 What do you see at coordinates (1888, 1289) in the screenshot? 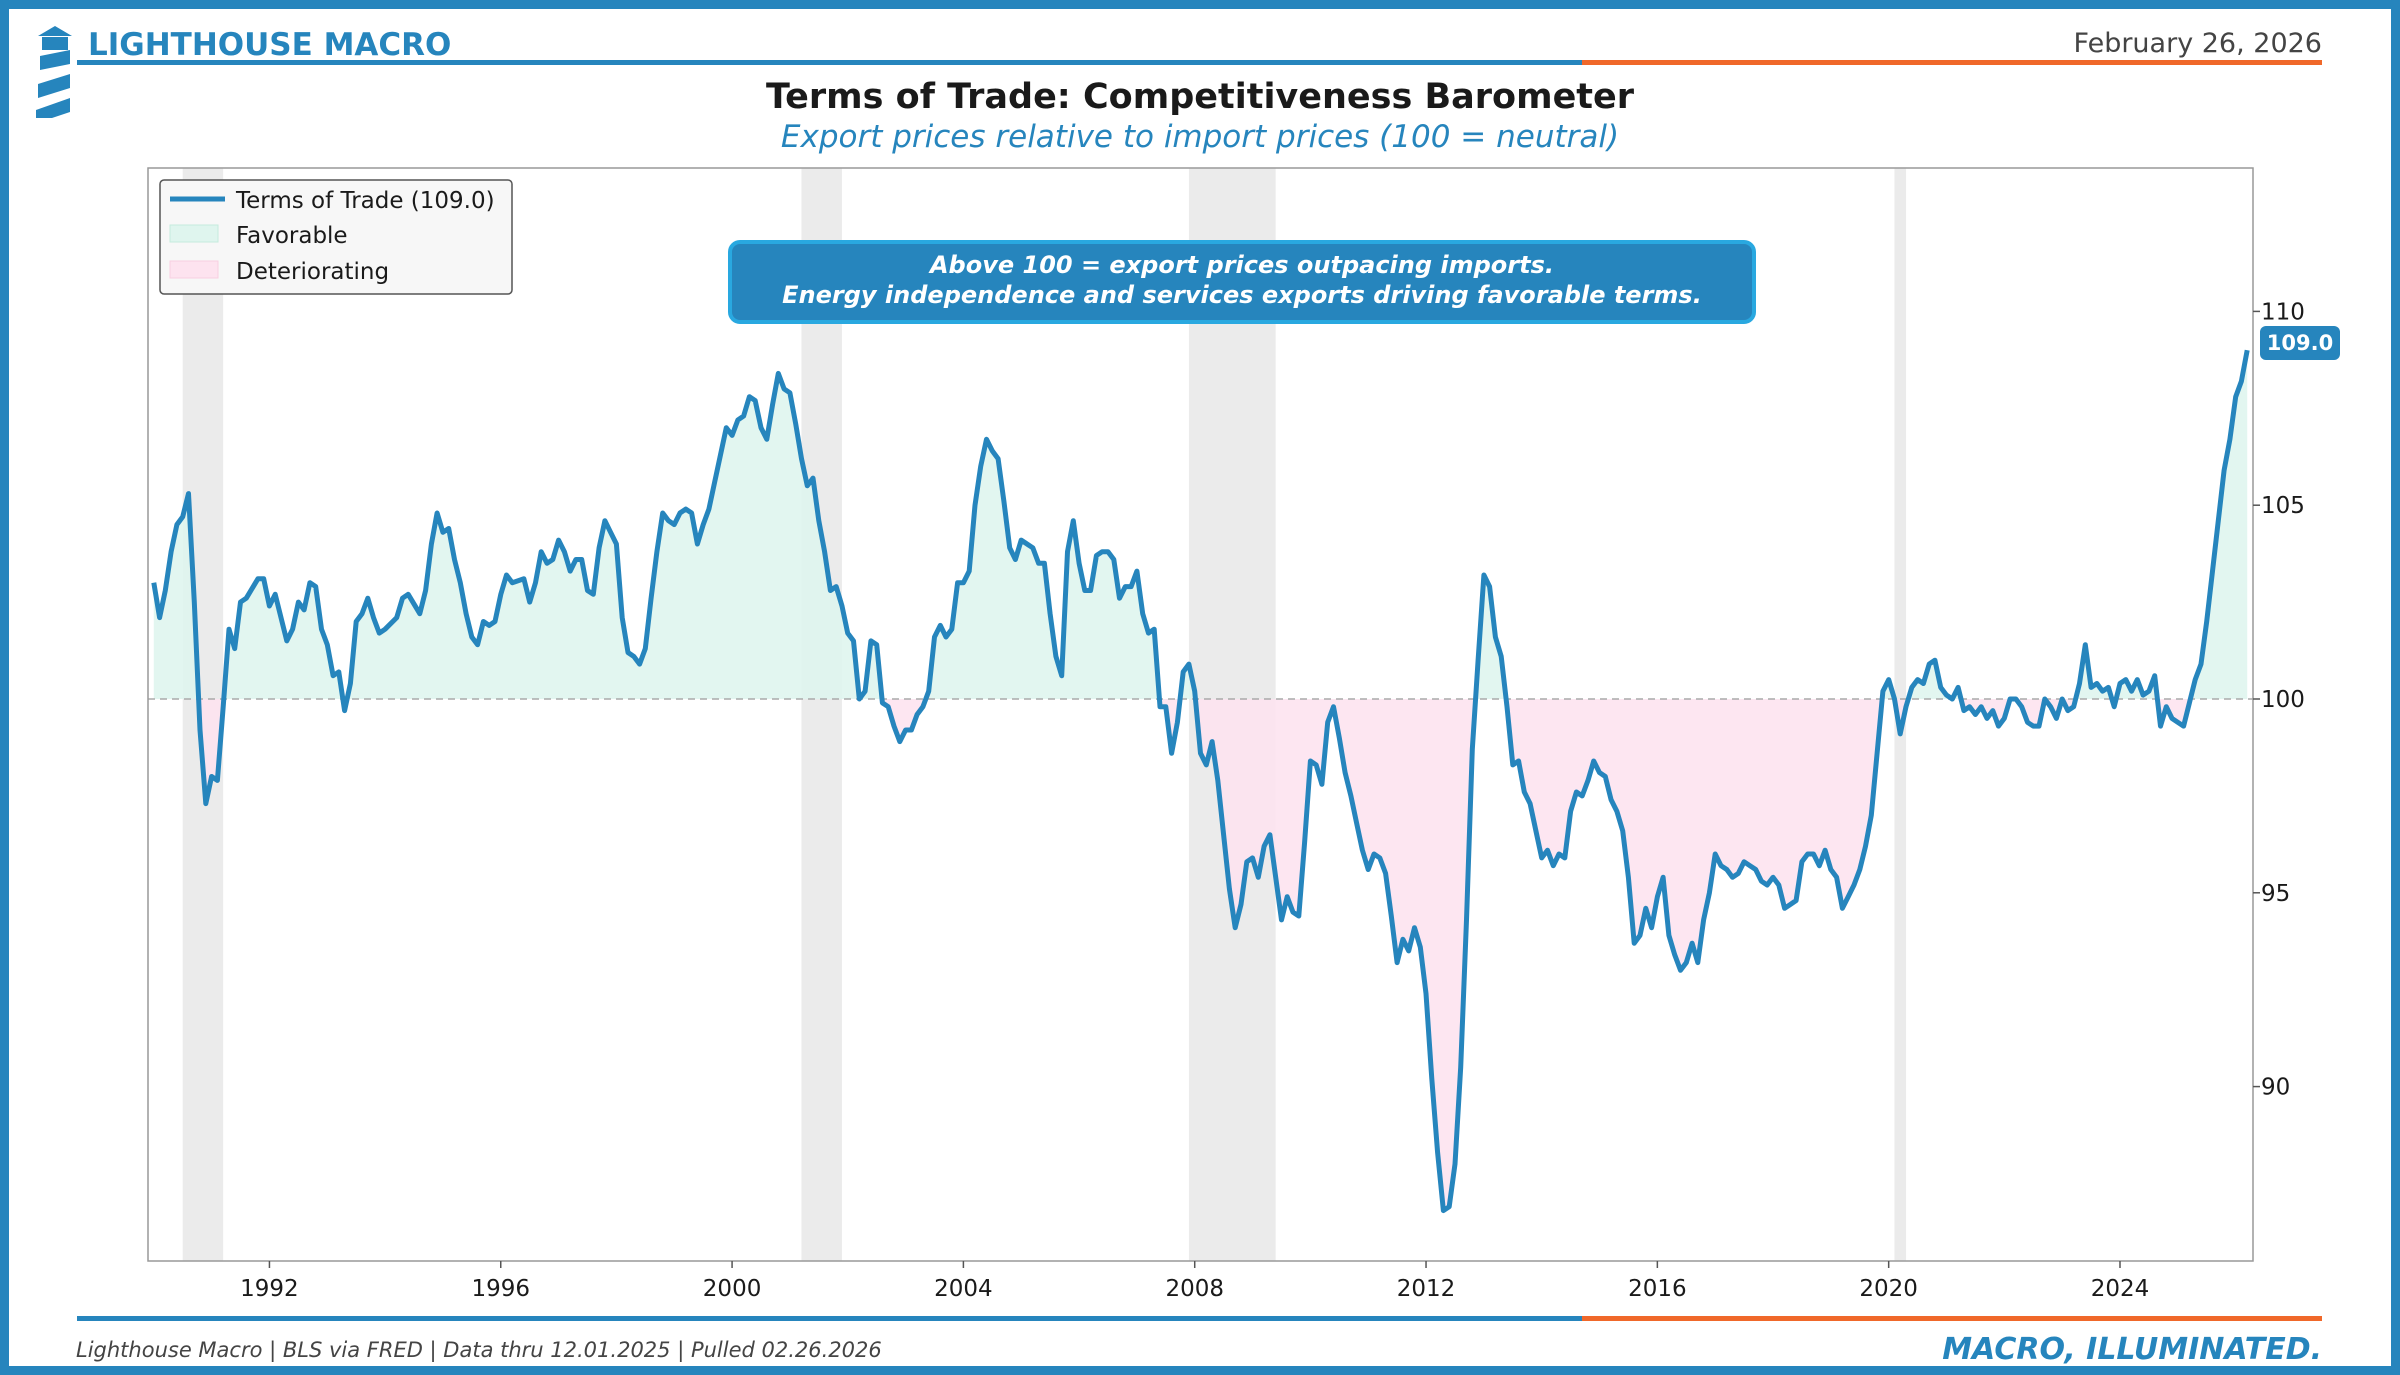
I see `x-tick-label: 2020` at bounding box center [1888, 1289].